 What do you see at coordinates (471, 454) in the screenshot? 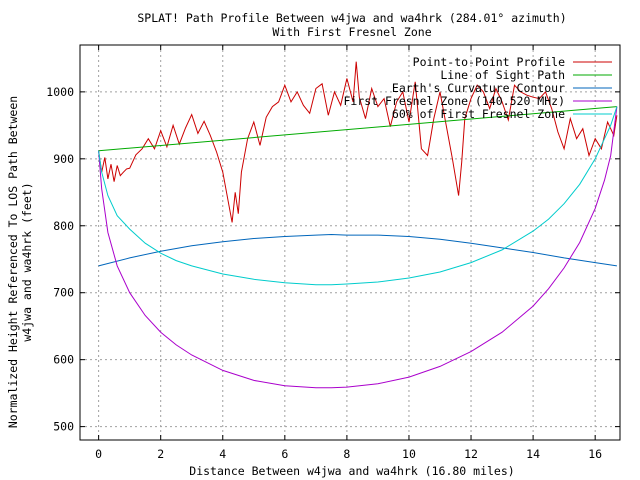
I see `x-tick-label: 12` at bounding box center [471, 454].